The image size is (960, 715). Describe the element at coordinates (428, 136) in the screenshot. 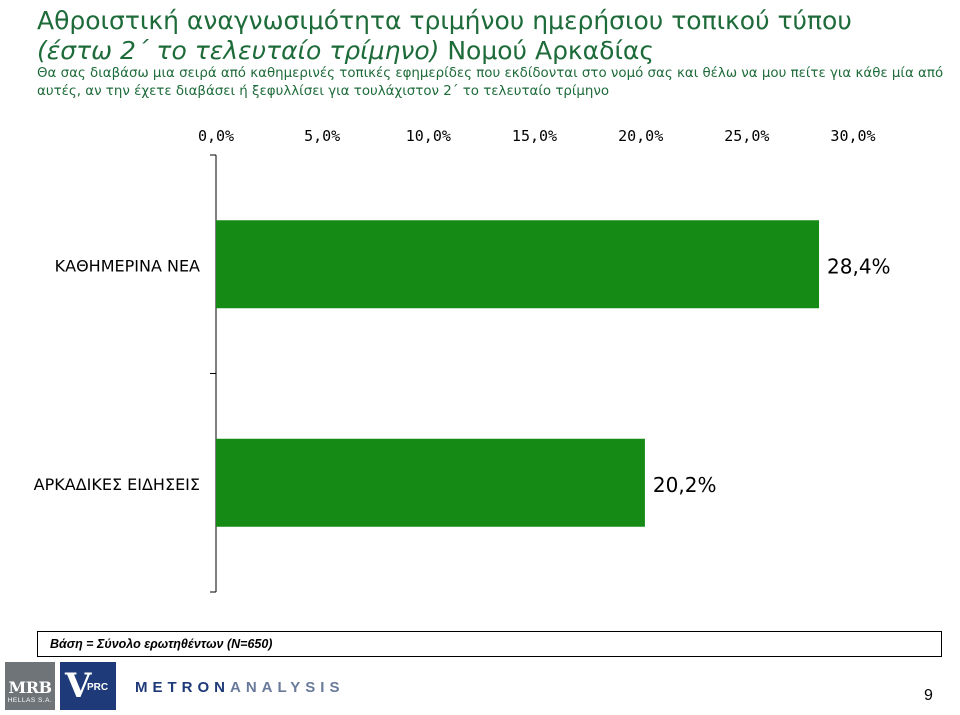

I see `x-tick-label: 10,0%` at that location.